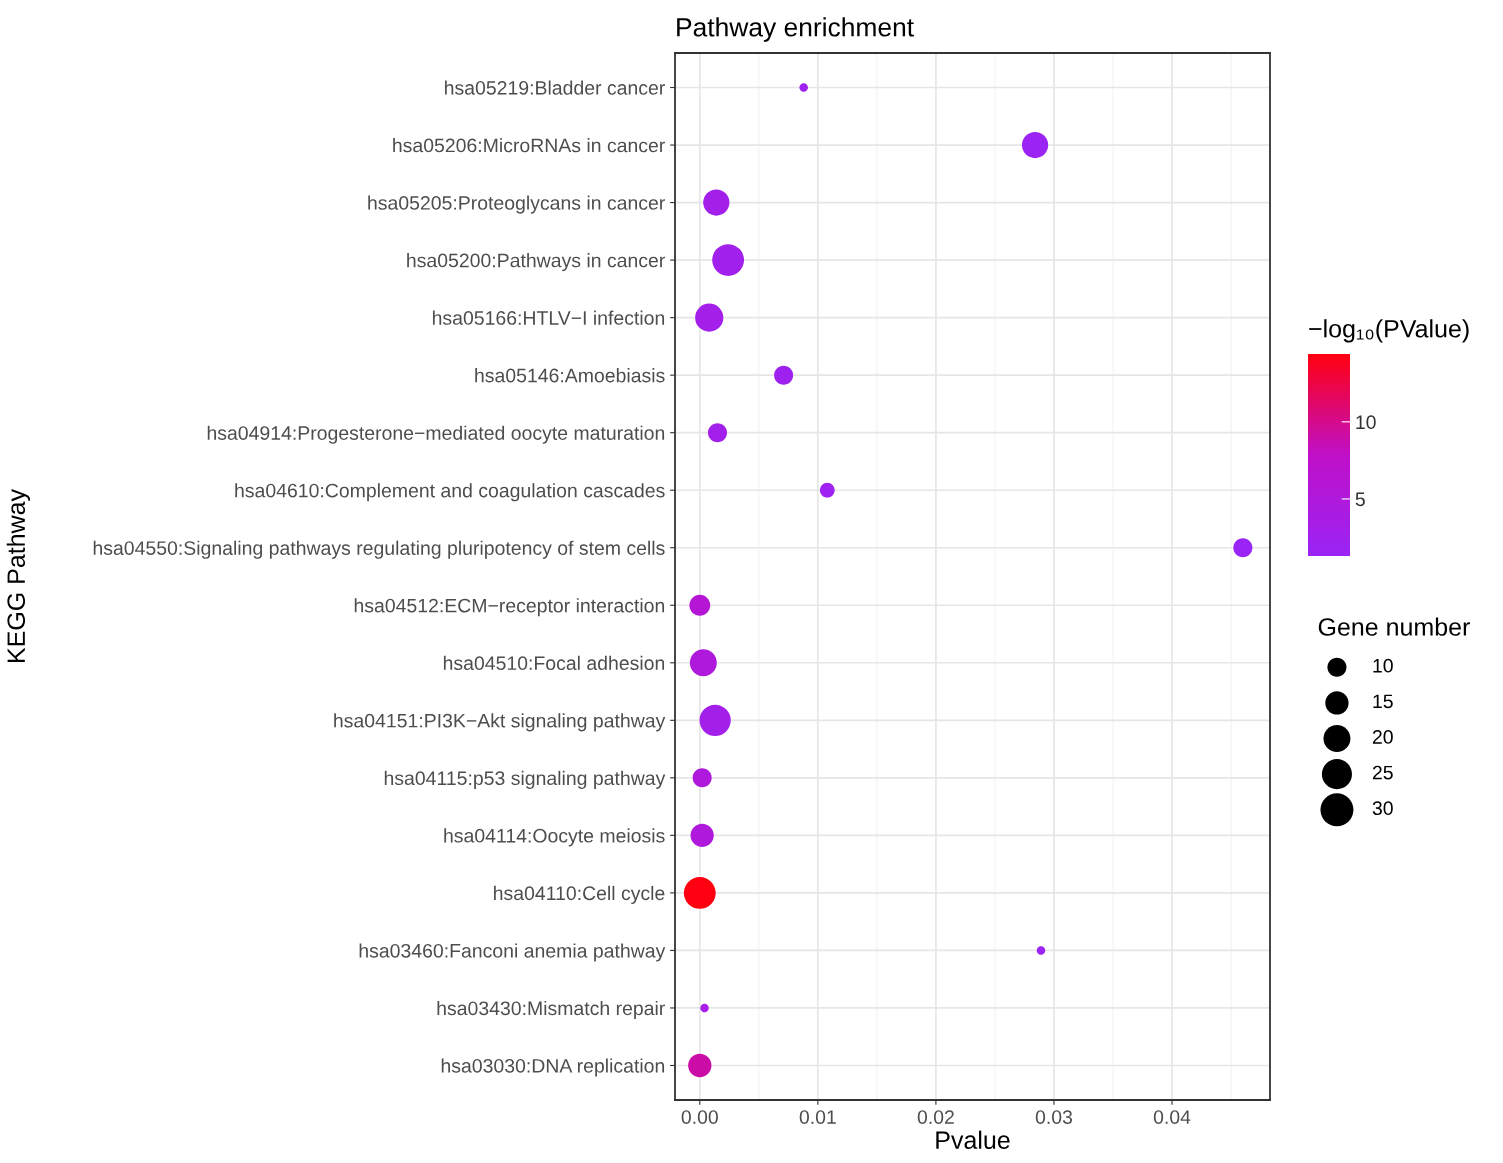  Describe the element at coordinates (973, 1139) in the screenshot. I see `x-axis-title: Pvalue` at that location.